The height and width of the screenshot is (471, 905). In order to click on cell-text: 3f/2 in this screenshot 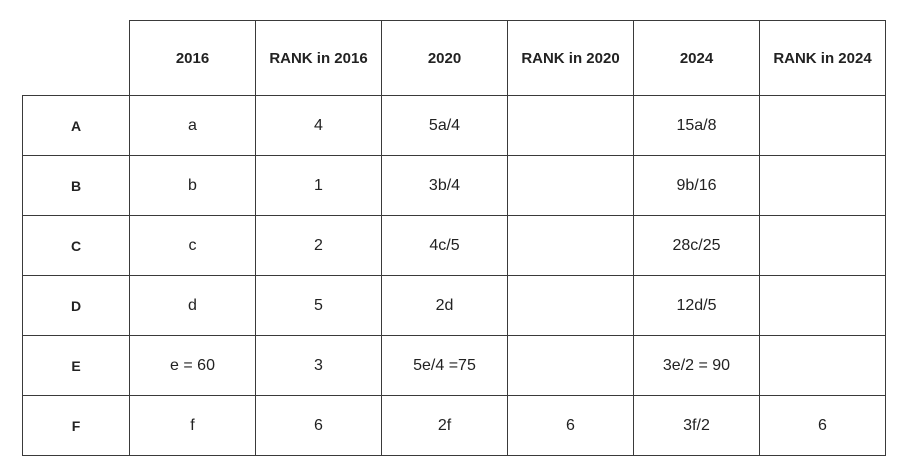, I will do `click(696, 425)`.